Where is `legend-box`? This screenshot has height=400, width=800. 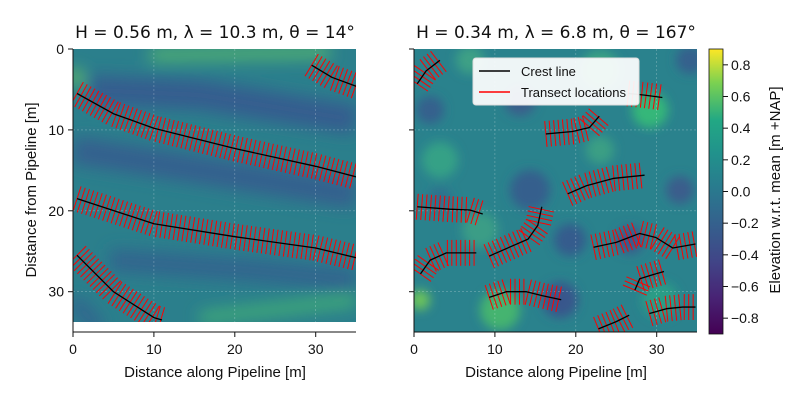
legend-box is located at coordinates (556, 81).